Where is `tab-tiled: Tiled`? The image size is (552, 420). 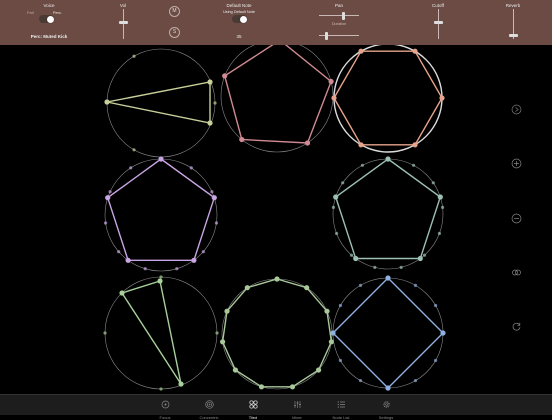 tab-tiled: Tiled is located at coordinates (253, 408).